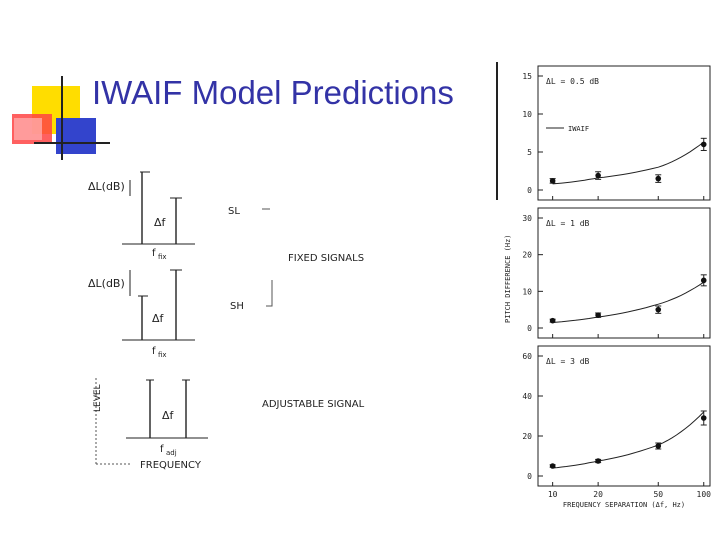 The image size is (720, 540). I want to click on f-fix-sub-1: fix, so click(162, 257).